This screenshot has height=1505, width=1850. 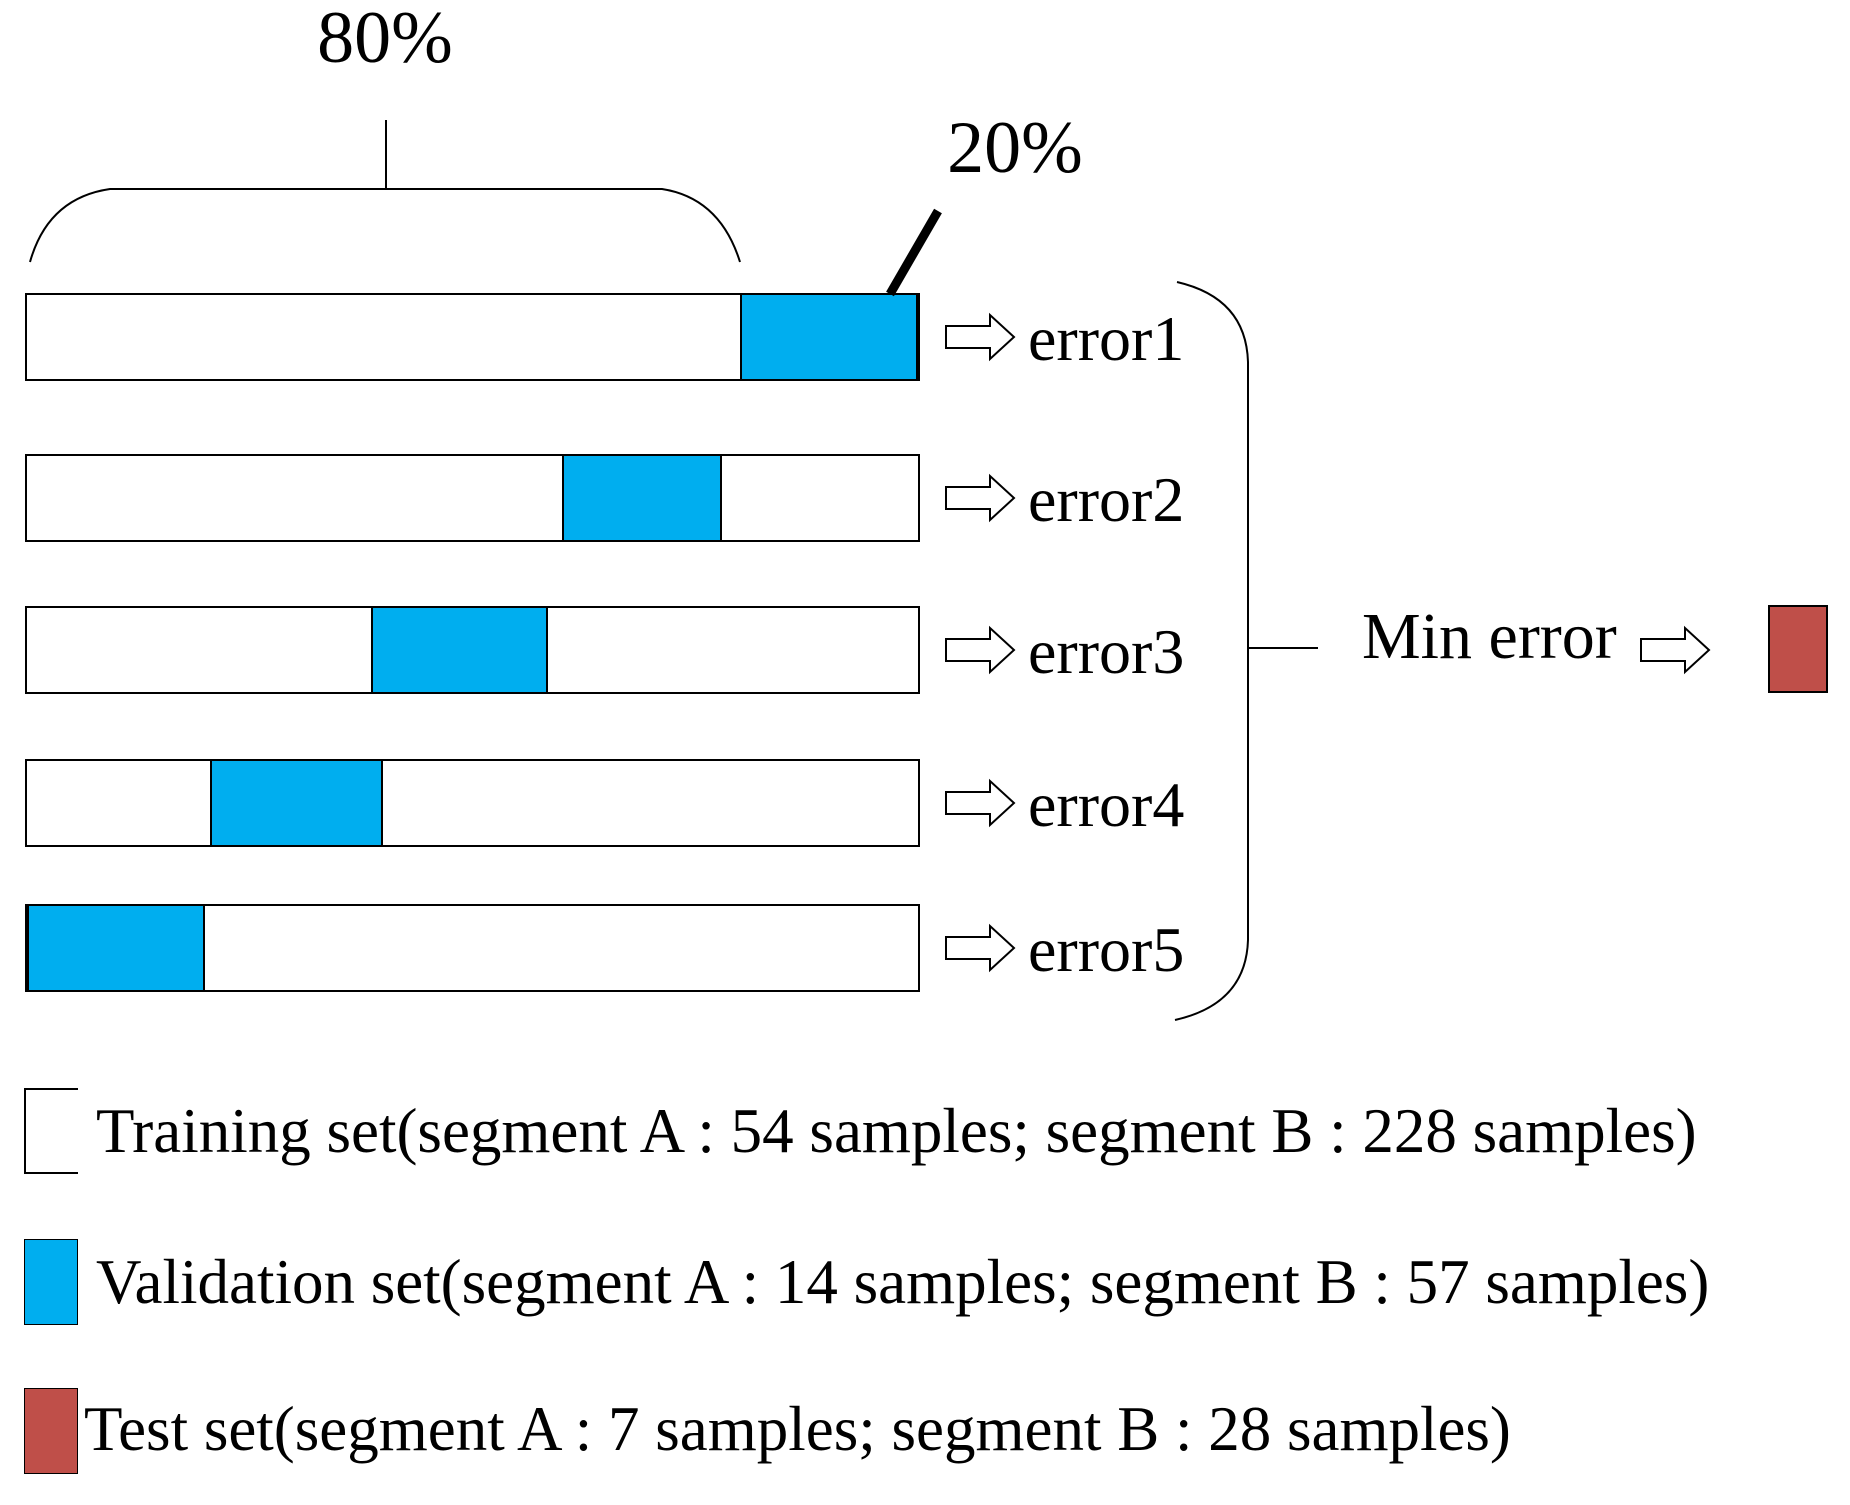 I want to click on error3-label: error3, so click(x=1106, y=651).